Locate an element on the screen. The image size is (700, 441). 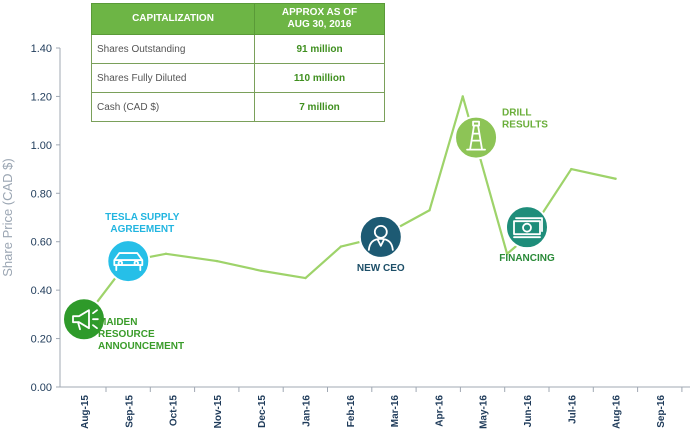
annotation-label: AGREEMENT is located at coordinates (142, 229).